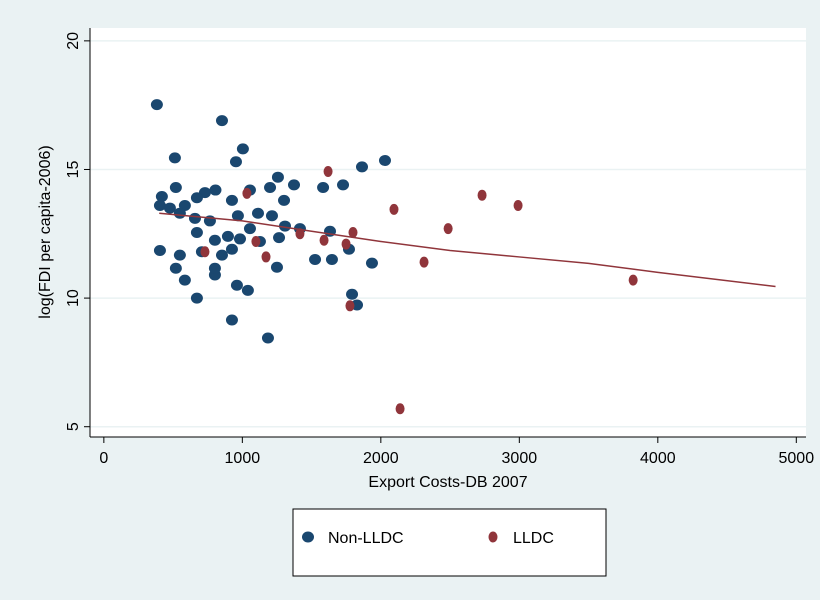  I want to click on x-tick-label: 2000, so click(381, 458).